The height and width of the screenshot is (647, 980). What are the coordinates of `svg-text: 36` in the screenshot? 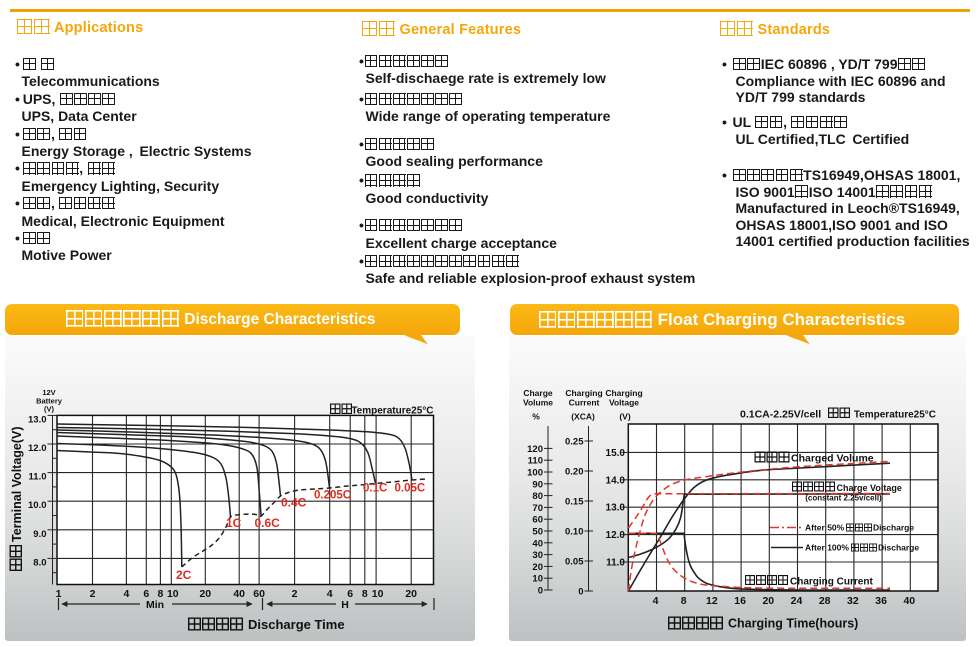 It's located at (881, 601).